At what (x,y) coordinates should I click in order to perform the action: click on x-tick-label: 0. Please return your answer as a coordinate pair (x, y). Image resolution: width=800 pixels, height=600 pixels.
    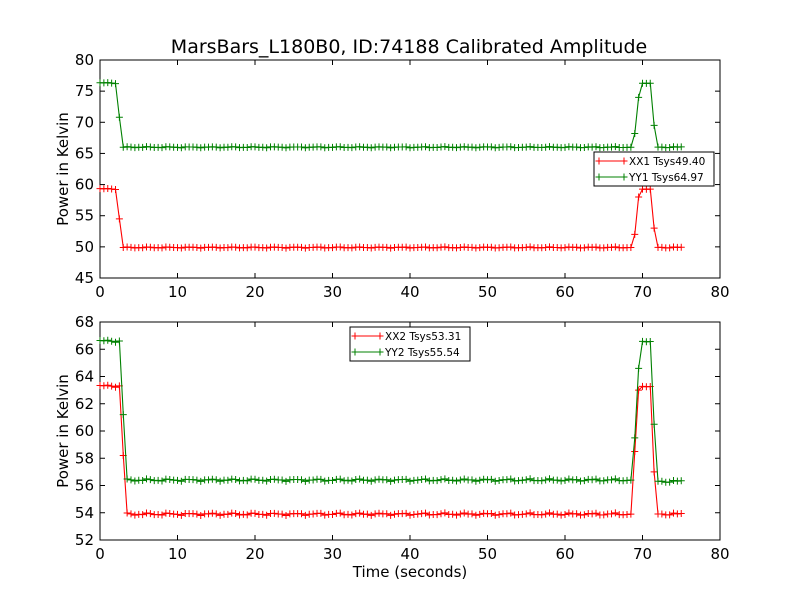
    Looking at the image, I should click on (100, 292).